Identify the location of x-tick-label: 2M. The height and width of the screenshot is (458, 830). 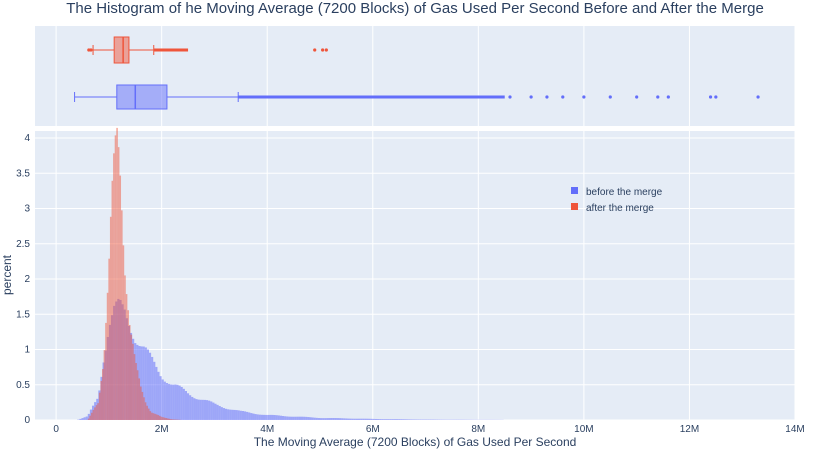
(162, 429).